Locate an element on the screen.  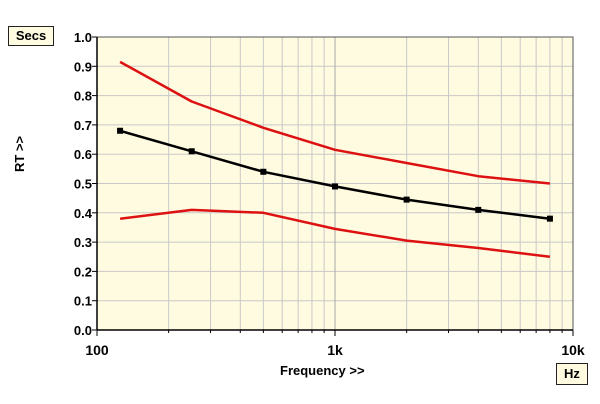
x-axis-title: Frequency >> is located at coordinates (322, 370).